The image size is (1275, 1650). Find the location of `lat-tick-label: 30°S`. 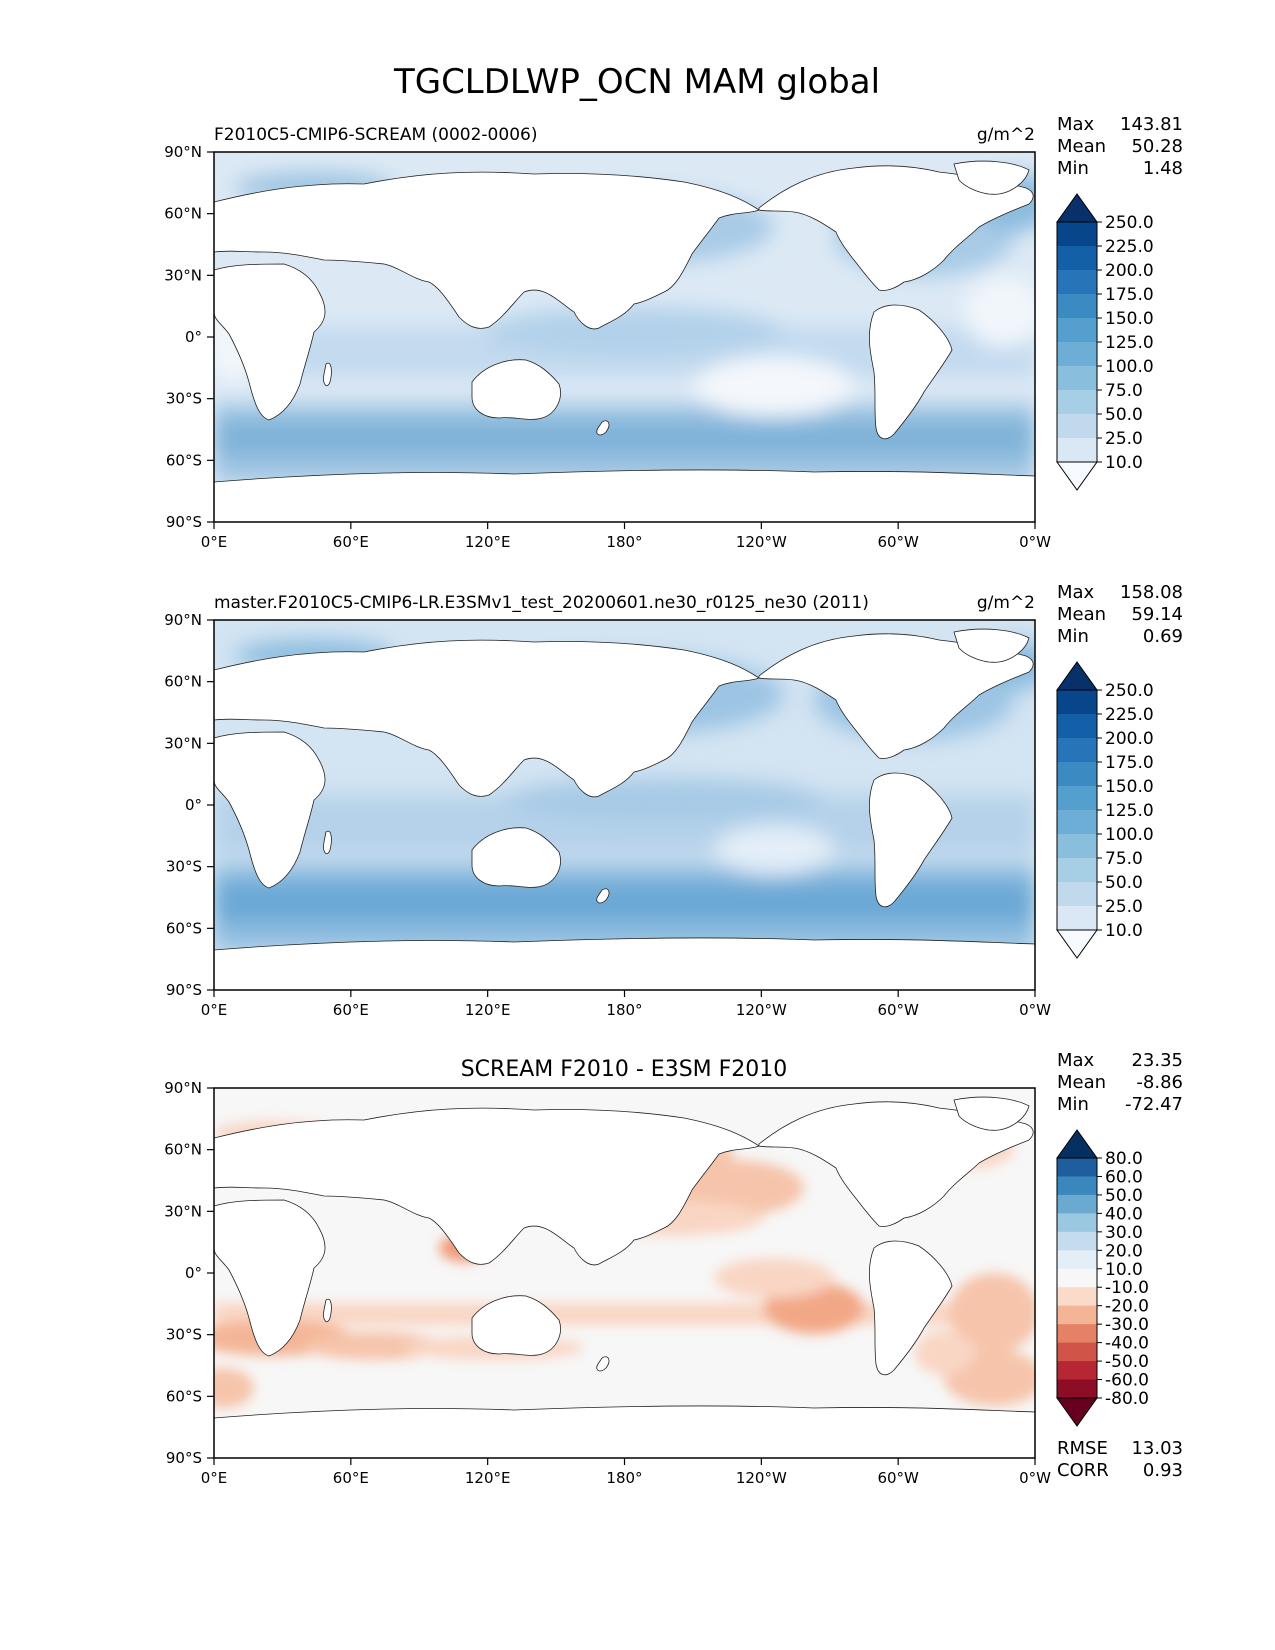

lat-tick-label: 30°S is located at coordinates (184, 1335).